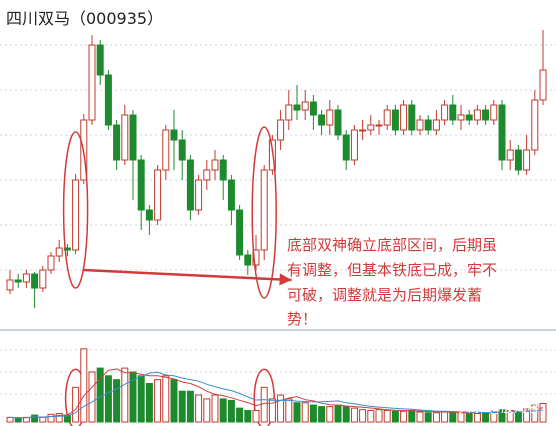  Describe the element at coordinates (302, 319) in the screenshot. I see `annotation-line-4: 势！` at that location.